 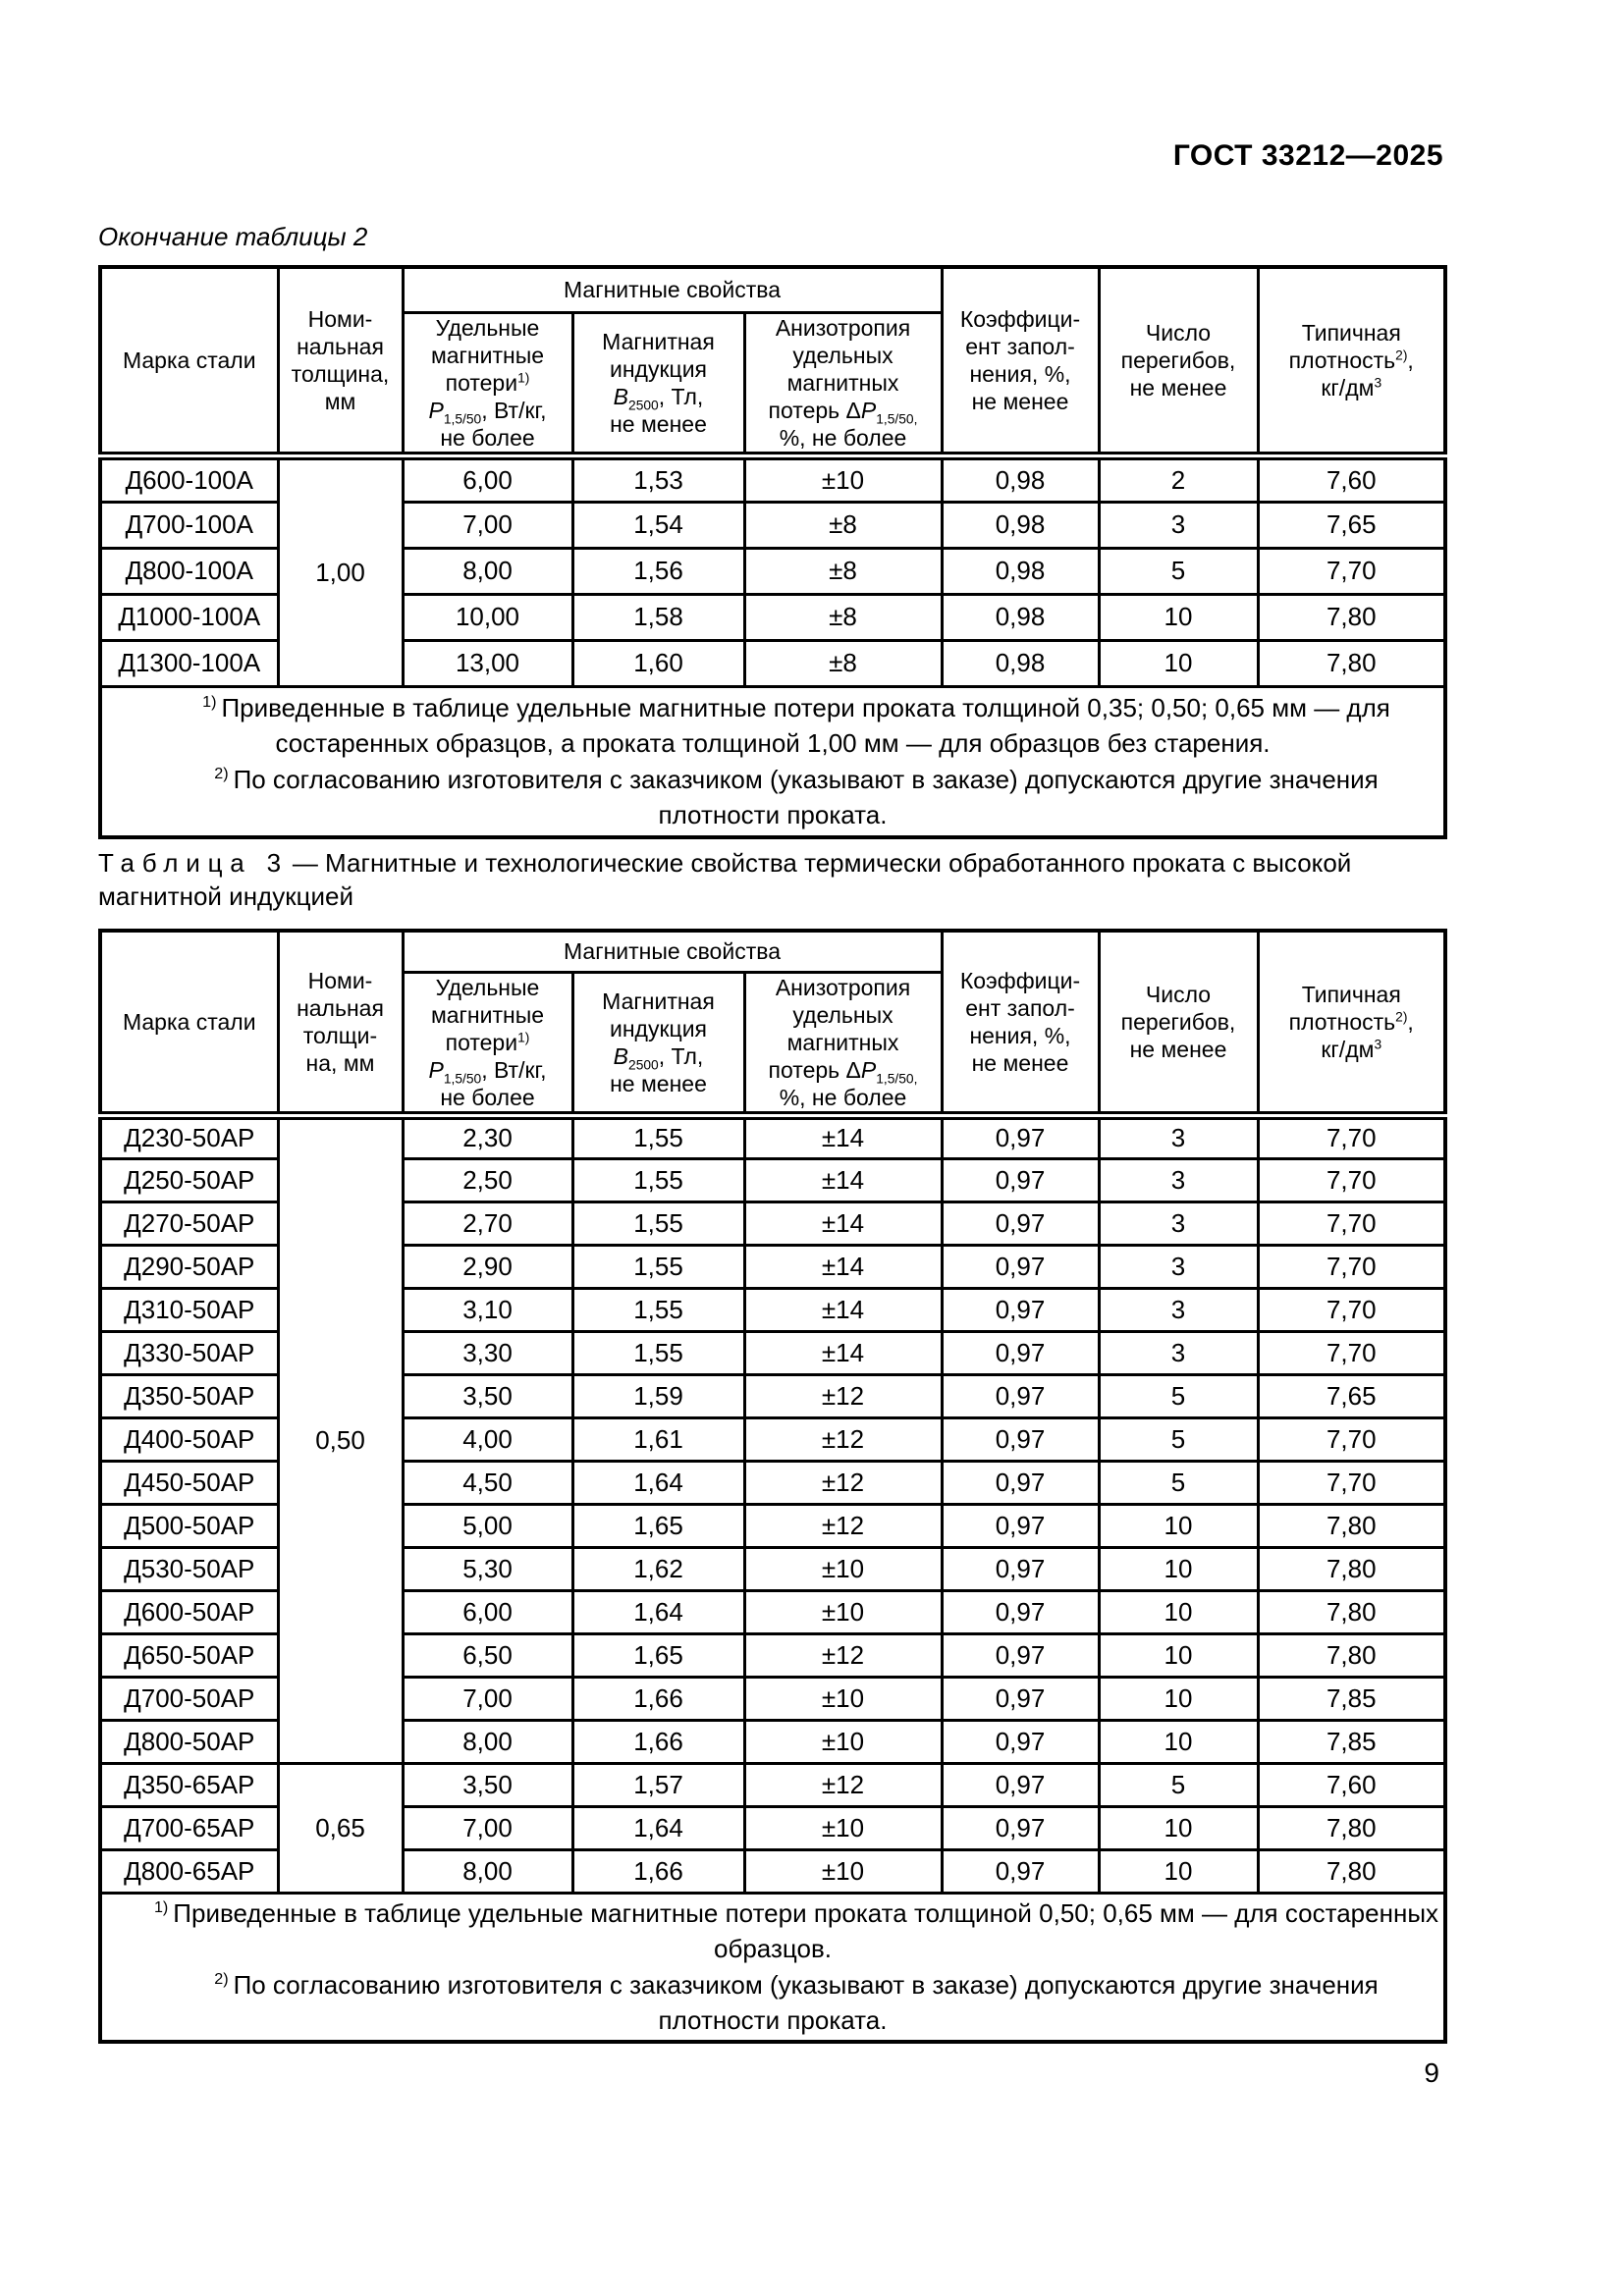 What do you see at coordinates (487, 1655) in the screenshot?
I see `cell-losses: 6,50` at bounding box center [487, 1655].